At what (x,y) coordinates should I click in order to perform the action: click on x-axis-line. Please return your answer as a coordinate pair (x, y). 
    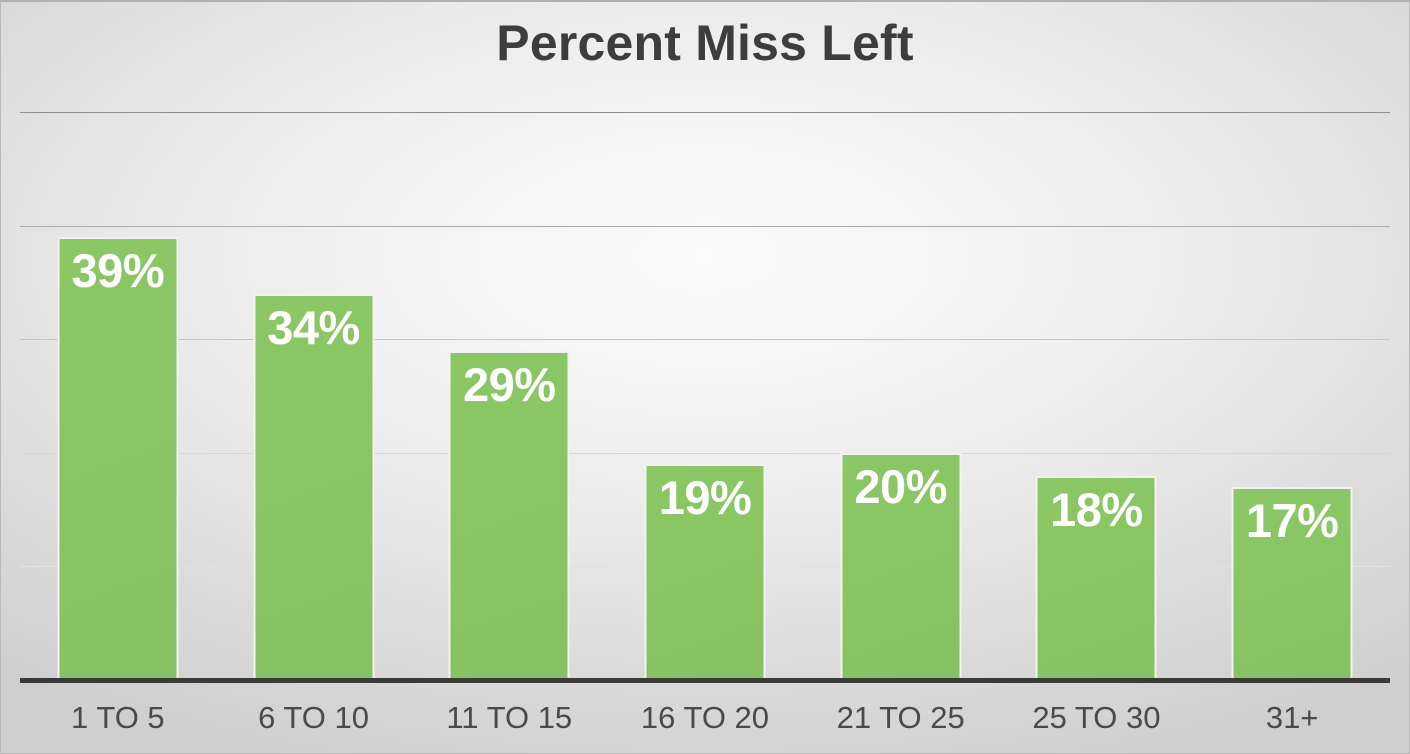
    Looking at the image, I should click on (705, 680).